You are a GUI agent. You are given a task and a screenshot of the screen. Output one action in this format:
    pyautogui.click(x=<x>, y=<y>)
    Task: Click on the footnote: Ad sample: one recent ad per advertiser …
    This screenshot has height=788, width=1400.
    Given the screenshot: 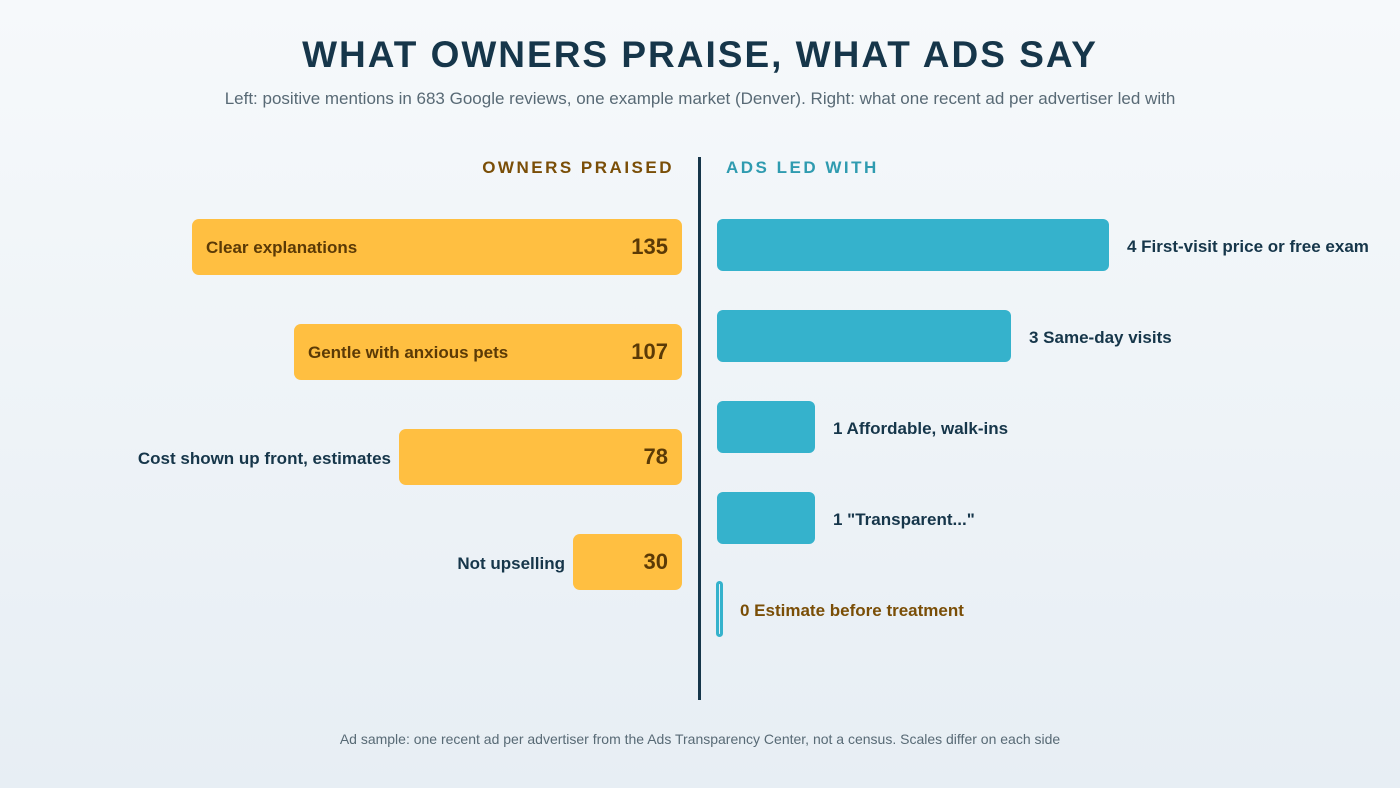 What is the action you would take?
    pyautogui.click(x=700, y=739)
    